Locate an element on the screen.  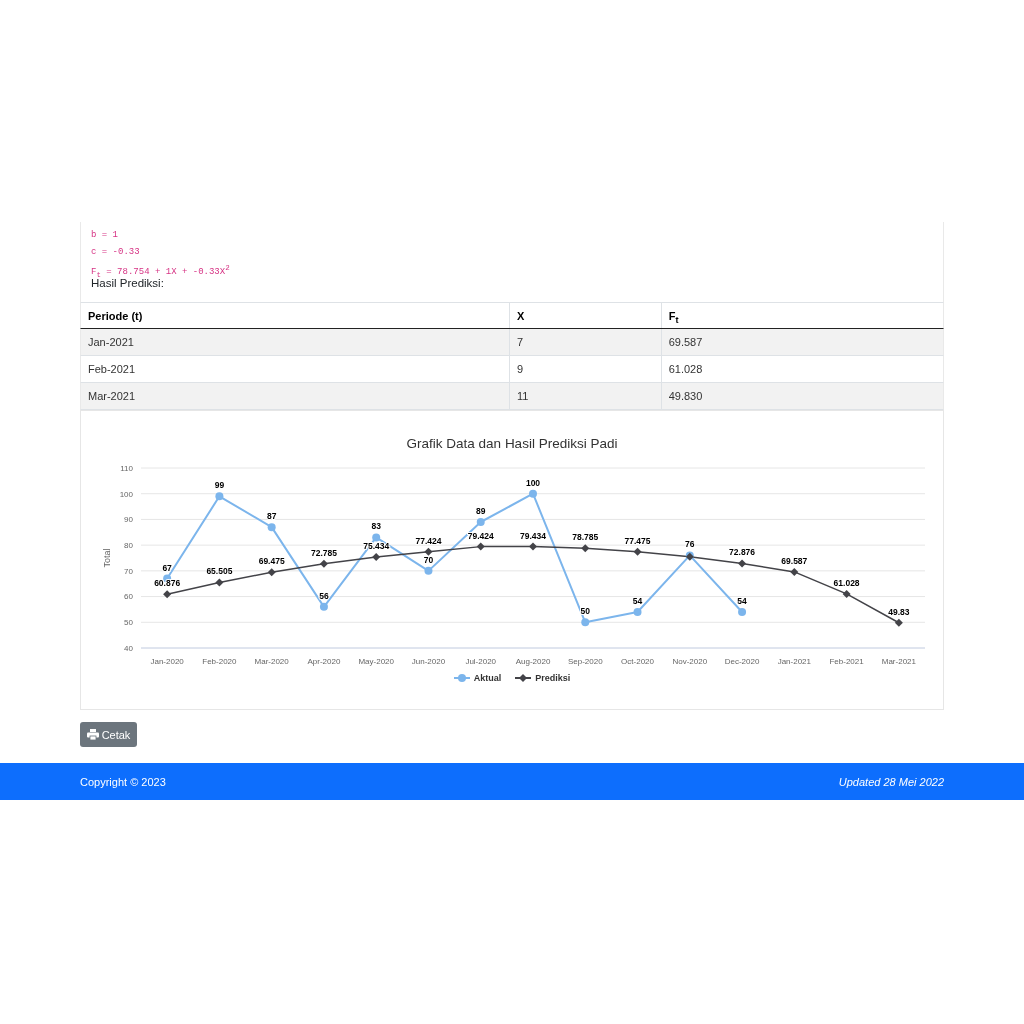
data-label: 61.028 is located at coordinates (846, 582).